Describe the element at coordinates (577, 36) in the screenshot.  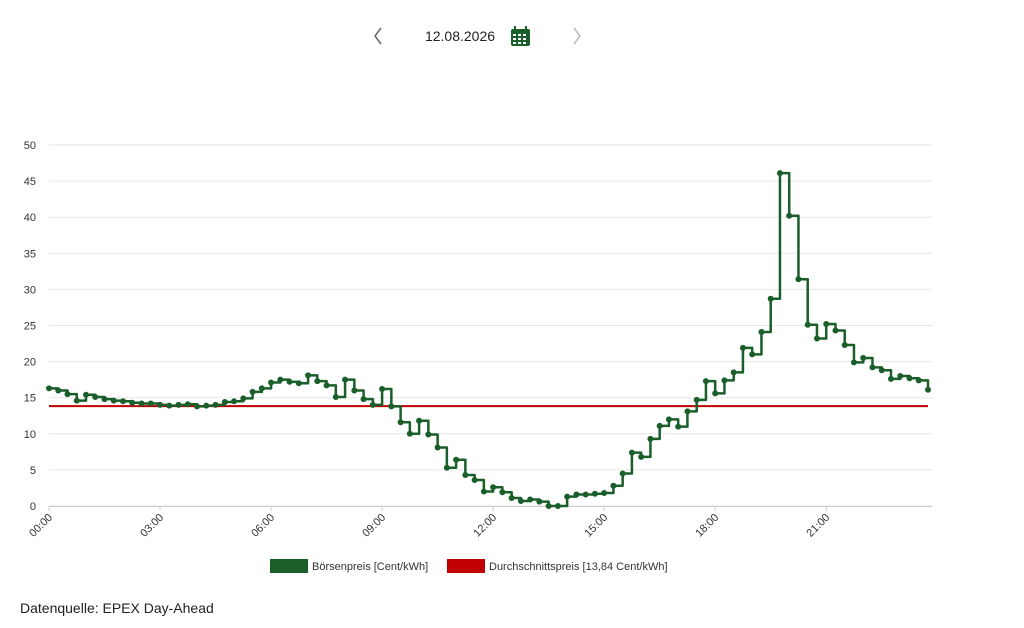
I see `next-day` at that location.